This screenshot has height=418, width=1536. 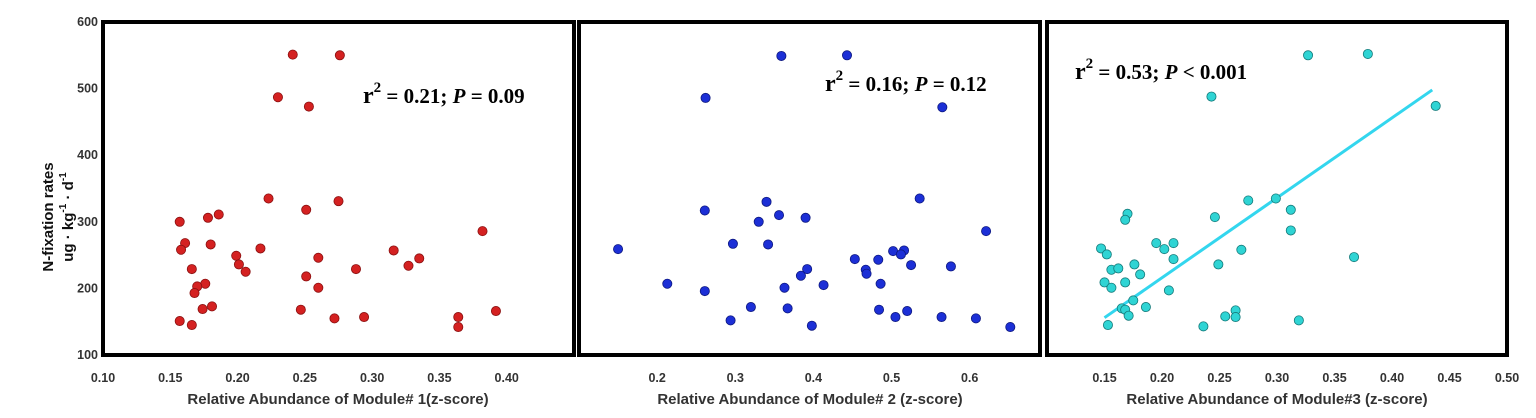 I want to click on panel-2-x-tick-0.4: 0.4, so click(x=813, y=378).